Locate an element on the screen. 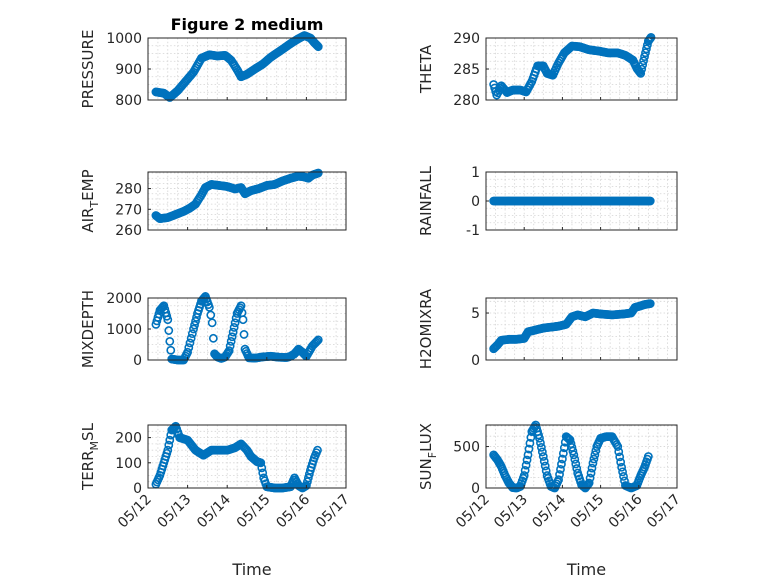  figure-title: Figure 2 medium is located at coordinates (247, 24).